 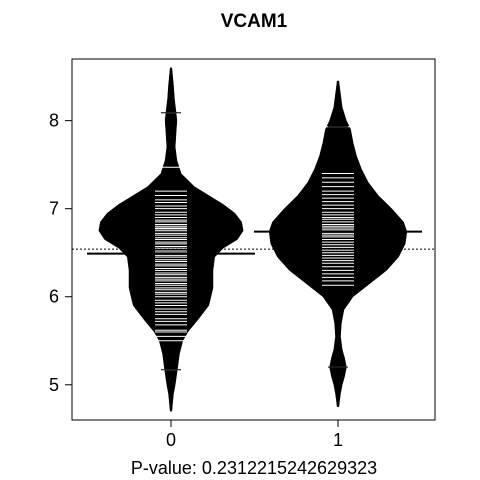 What do you see at coordinates (60, 253) in the screenshot?
I see `y-axis: 5 6 7 8` at bounding box center [60, 253].